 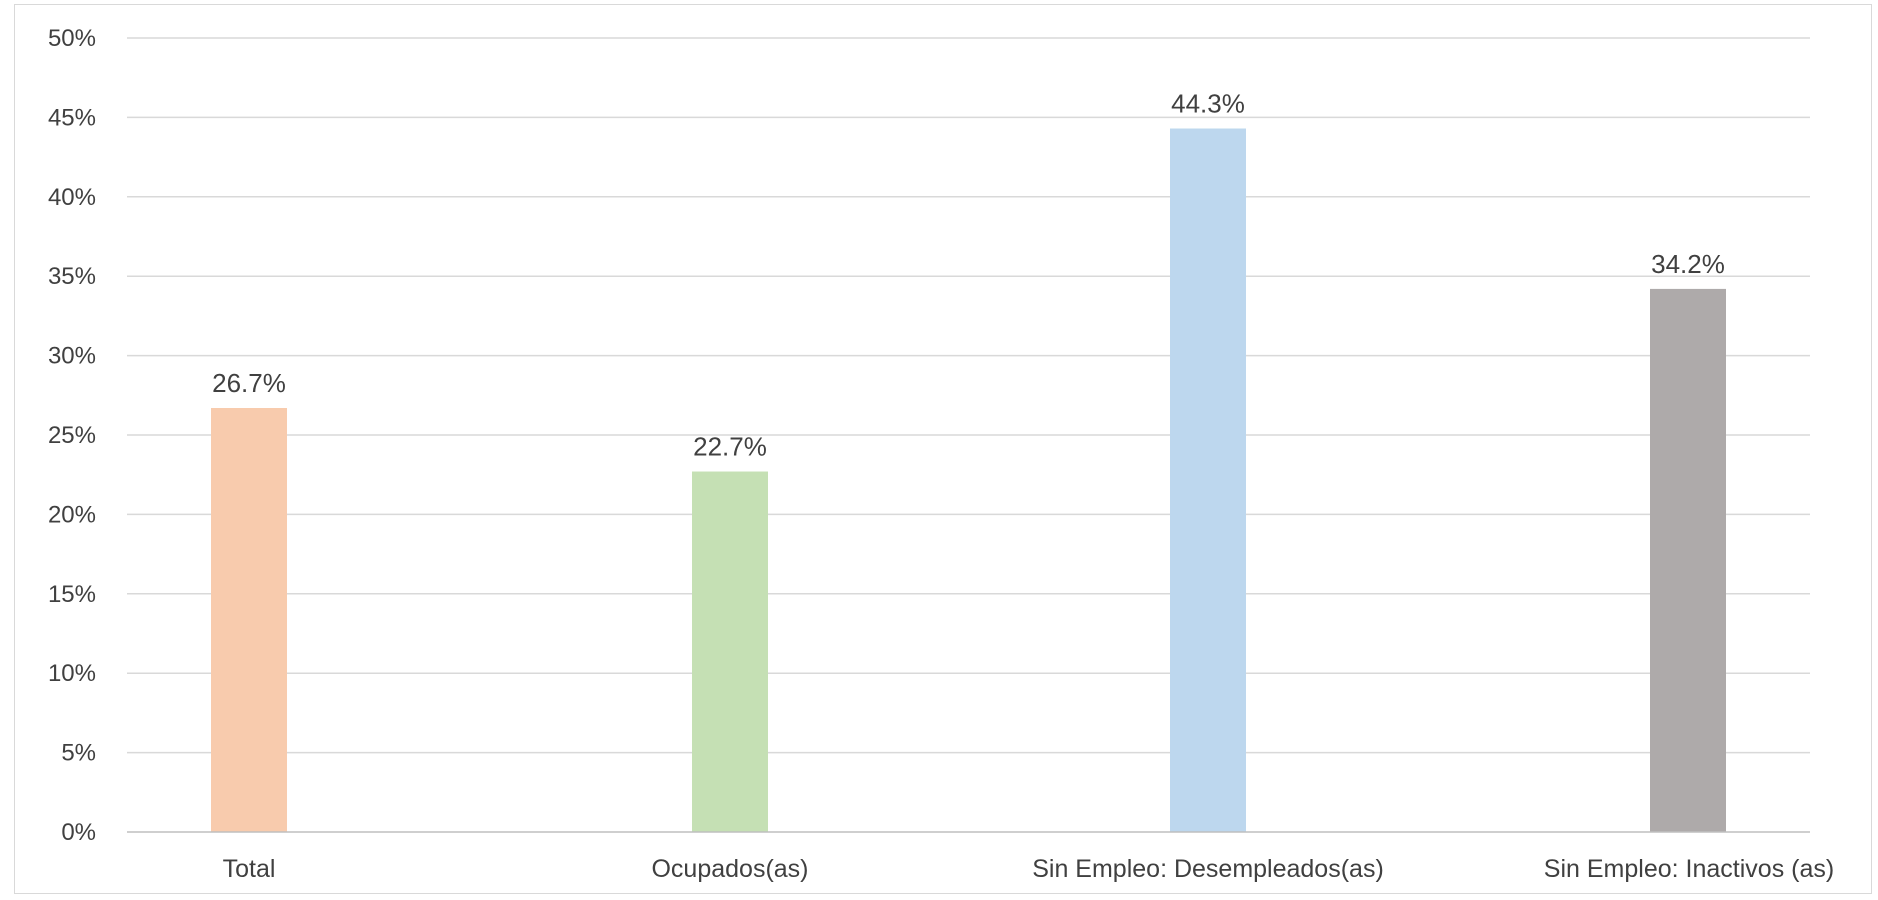 I want to click on y-tick-label: 25%, so click(x=72, y=435).